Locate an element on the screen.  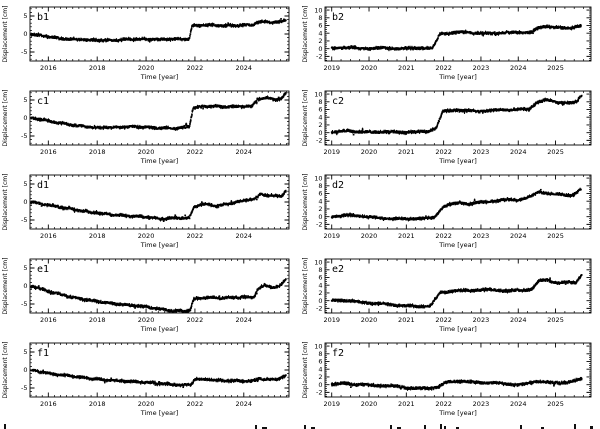
subplot-d2 is located at coordinates (450, 210).